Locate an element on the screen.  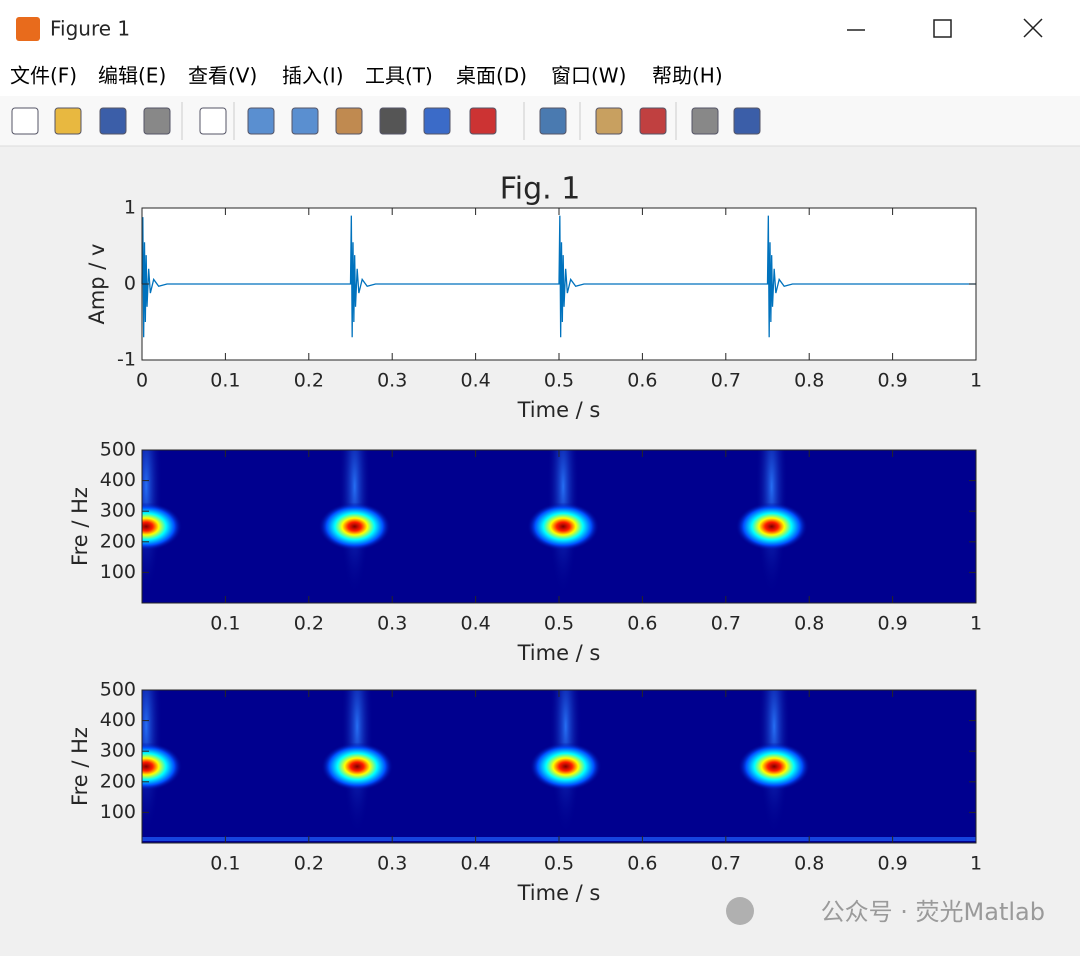
spectrogram-image is located at coordinates (559, 766).